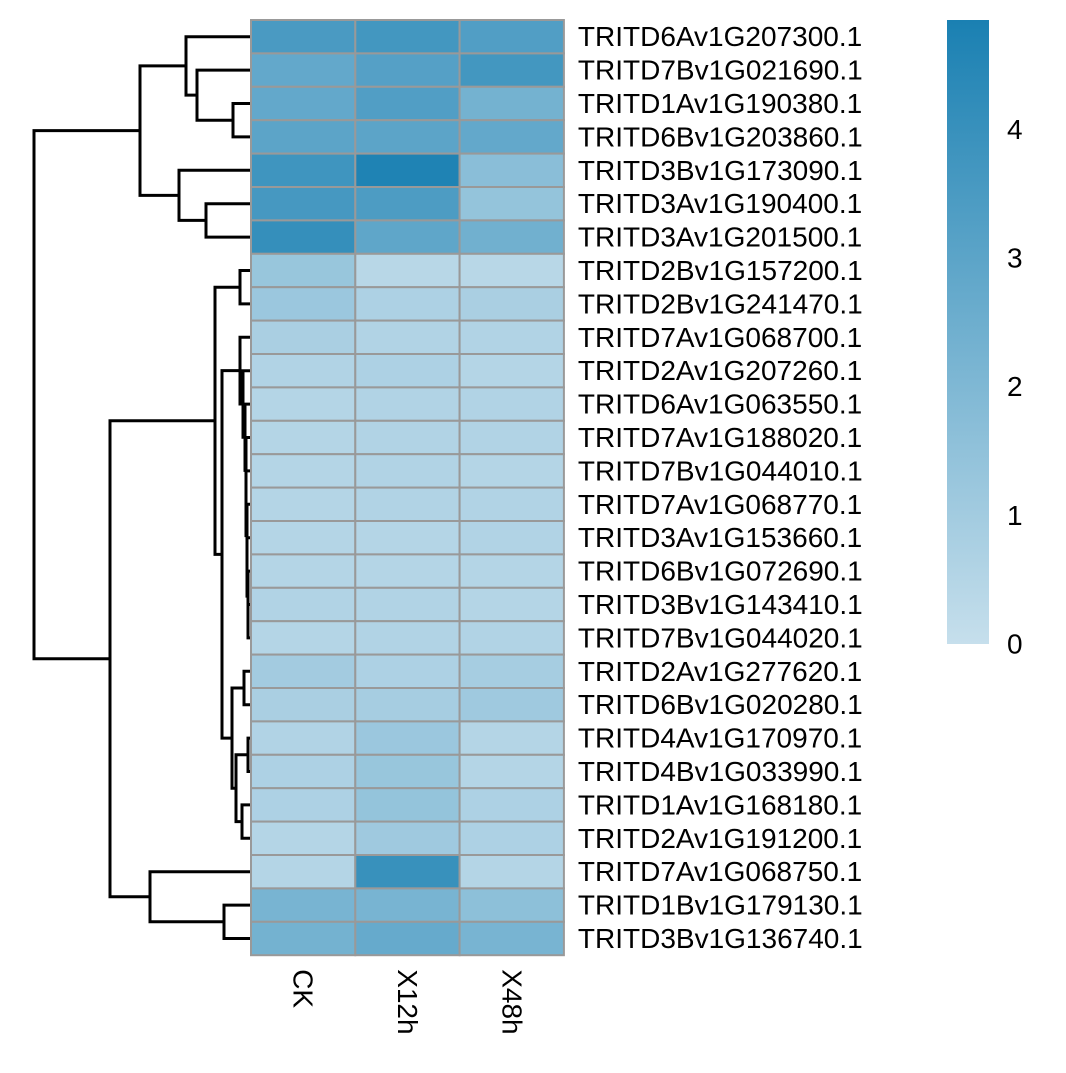 The width and height of the screenshot is (1066, 1073). I want to click on color-legend: 0 1 2 3 4, so click(985, 340).